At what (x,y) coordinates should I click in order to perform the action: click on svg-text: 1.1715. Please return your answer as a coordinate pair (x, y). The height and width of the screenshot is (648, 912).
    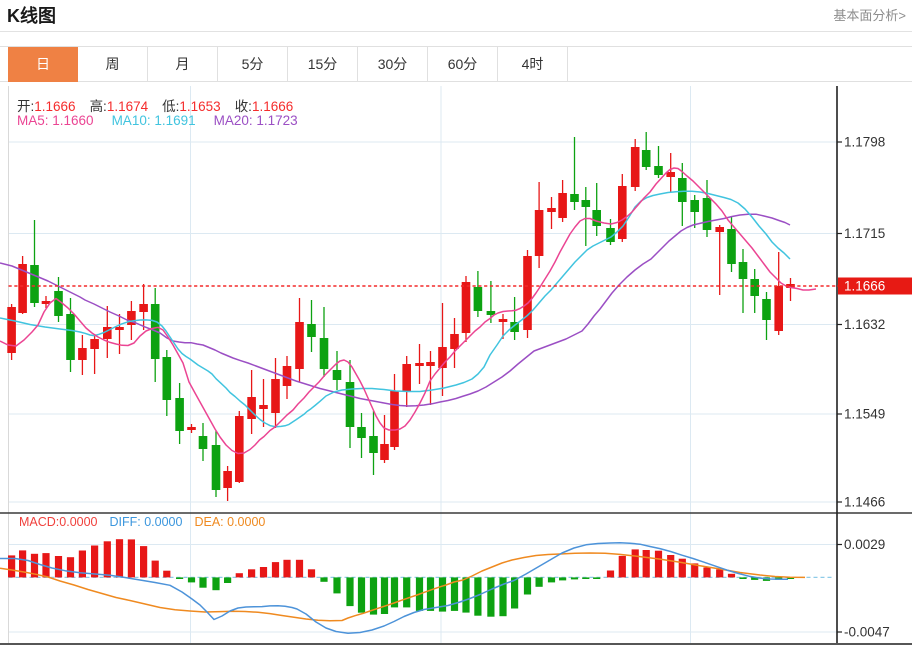
    Looking at the image, I should click on (864, 233).